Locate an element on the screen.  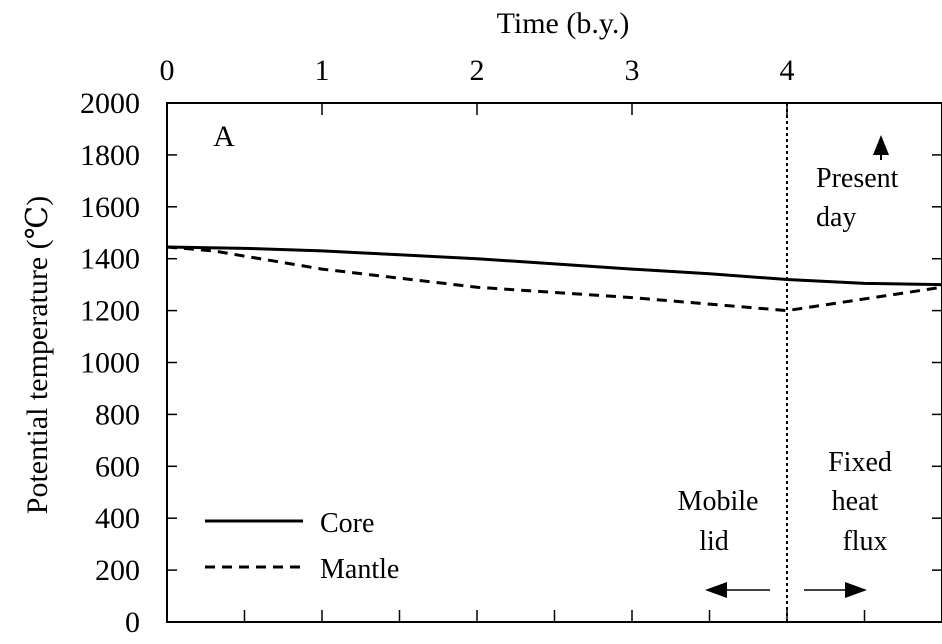
panel-label: A is located at coordinates (224, 136).